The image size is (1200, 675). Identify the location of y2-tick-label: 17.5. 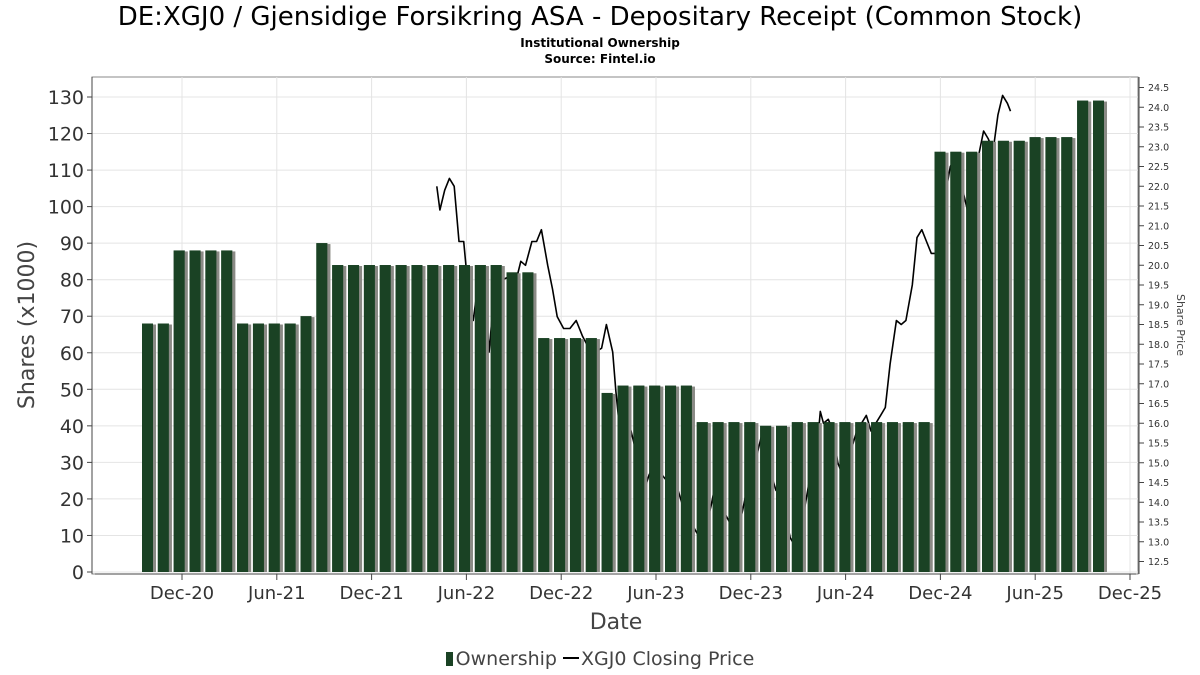
(1158, 365).